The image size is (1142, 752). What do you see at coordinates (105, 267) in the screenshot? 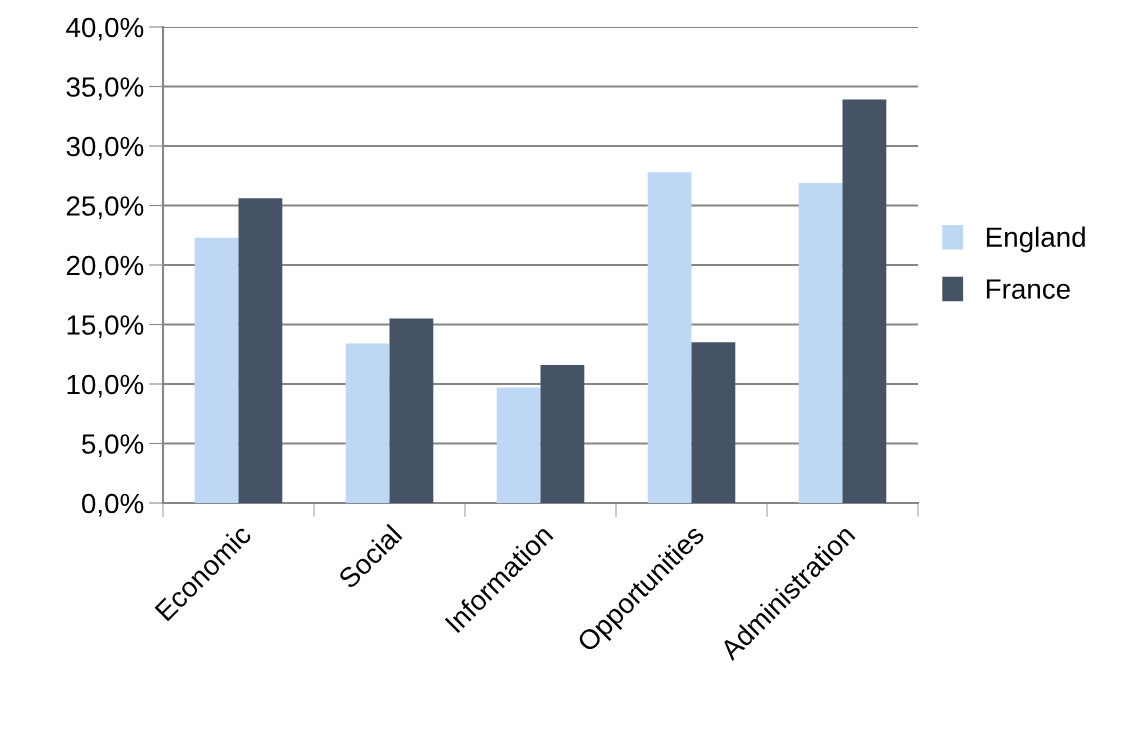
I see `y-tick-label: 20,0%` at bounding box center [105, 267].